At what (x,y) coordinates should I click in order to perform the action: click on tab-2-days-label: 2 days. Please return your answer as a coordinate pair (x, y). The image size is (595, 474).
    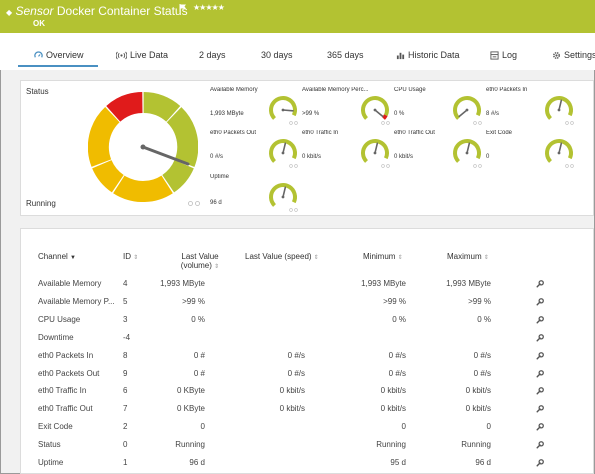
    Looking at the image, I should click on (212, 55).